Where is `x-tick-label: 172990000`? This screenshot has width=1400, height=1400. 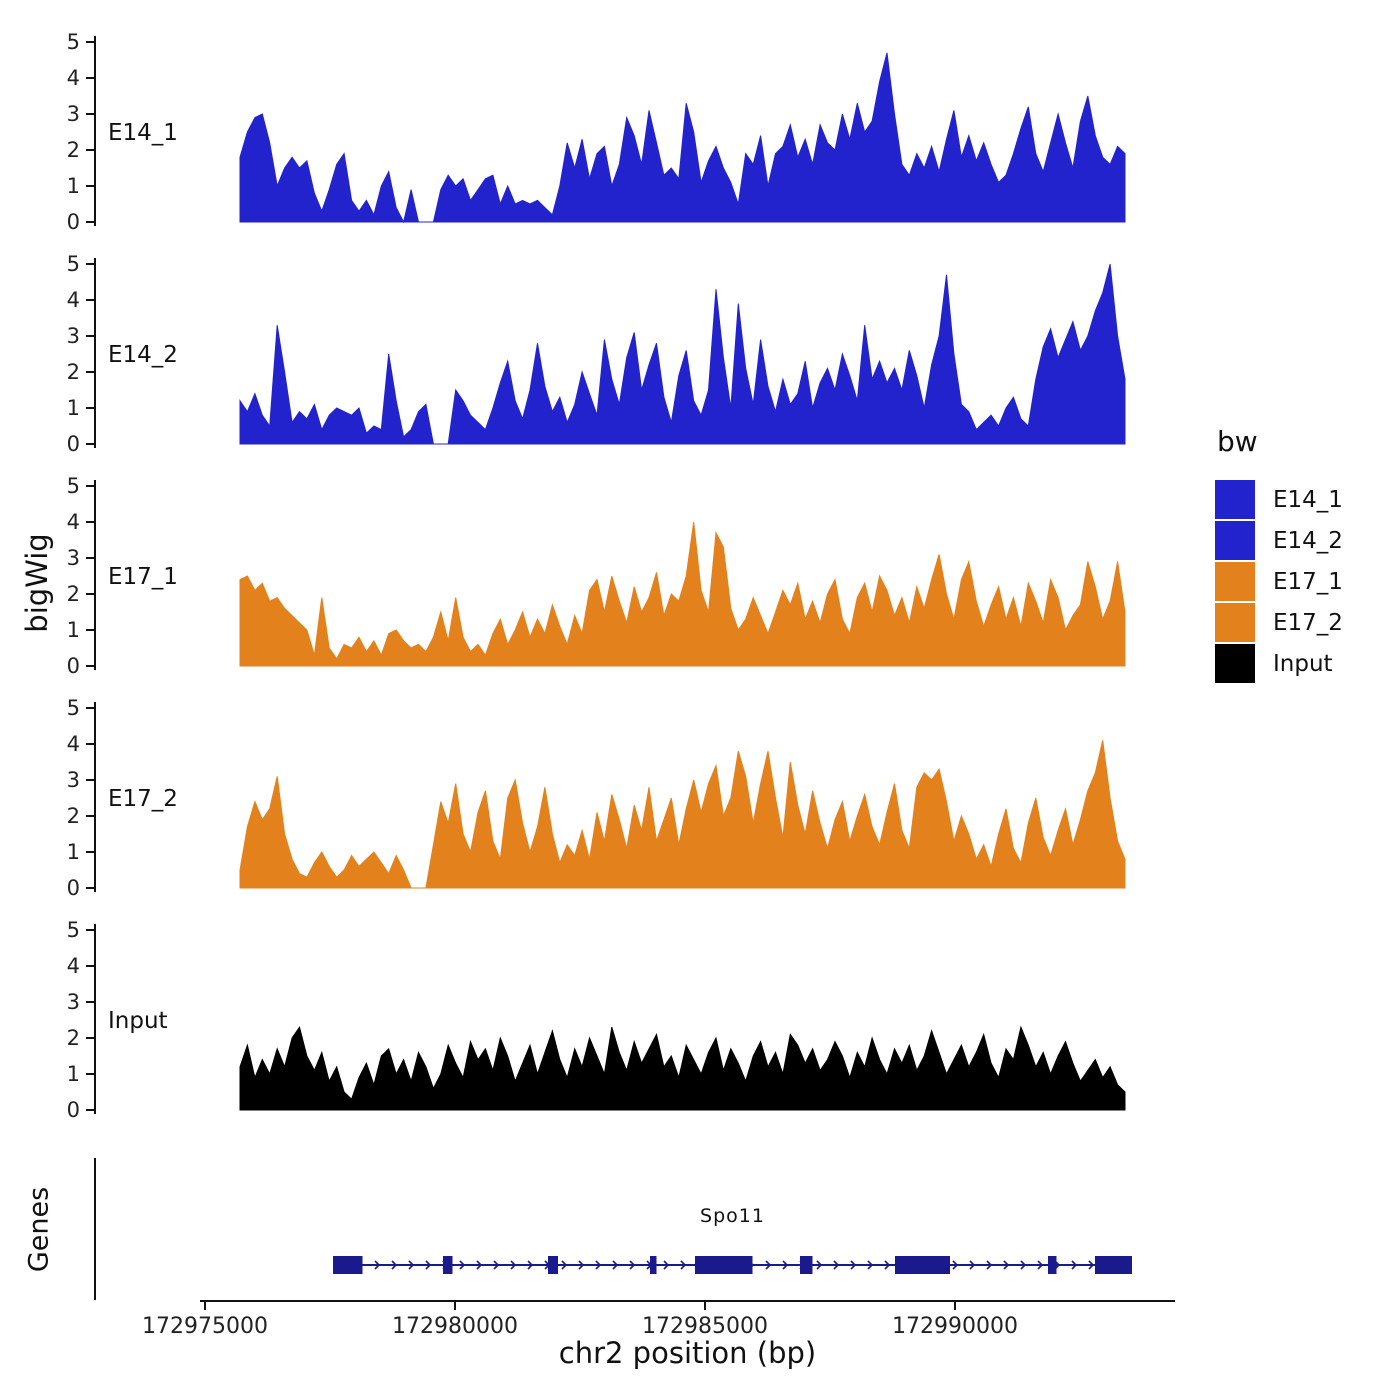
x-tick-label: 172990000 is located at coordinates (955, 1326).